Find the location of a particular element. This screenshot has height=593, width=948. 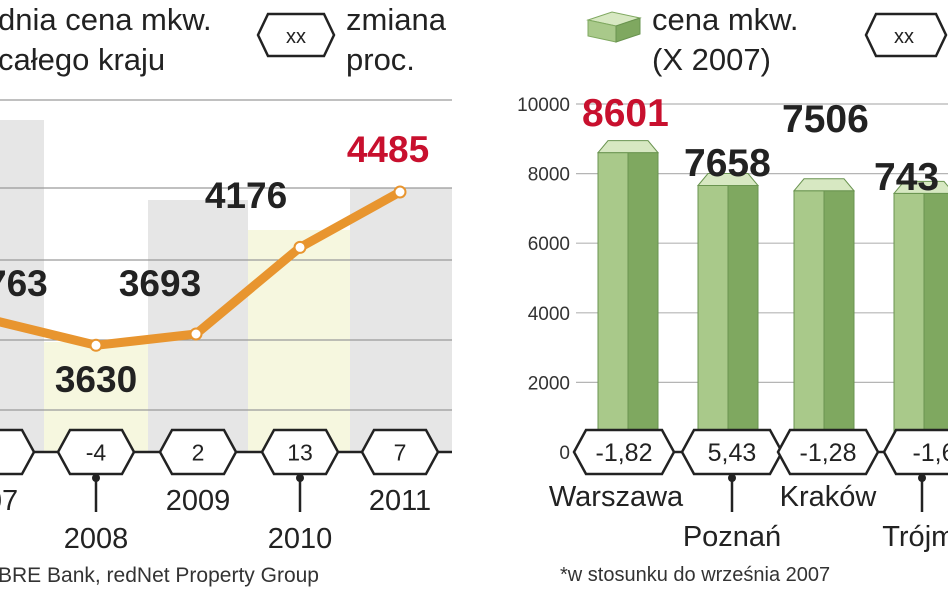

line-change-badge is located at coordinates (18, 452).